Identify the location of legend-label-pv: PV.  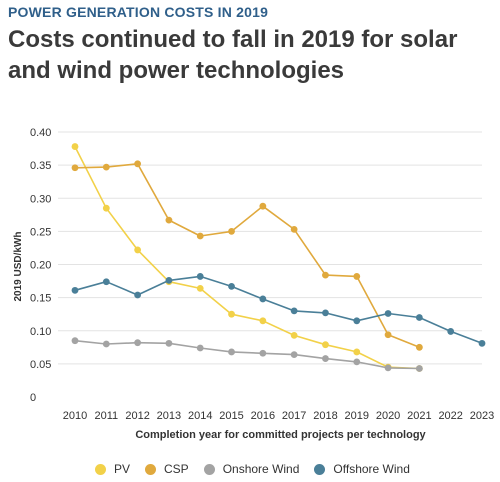
(122, 469).